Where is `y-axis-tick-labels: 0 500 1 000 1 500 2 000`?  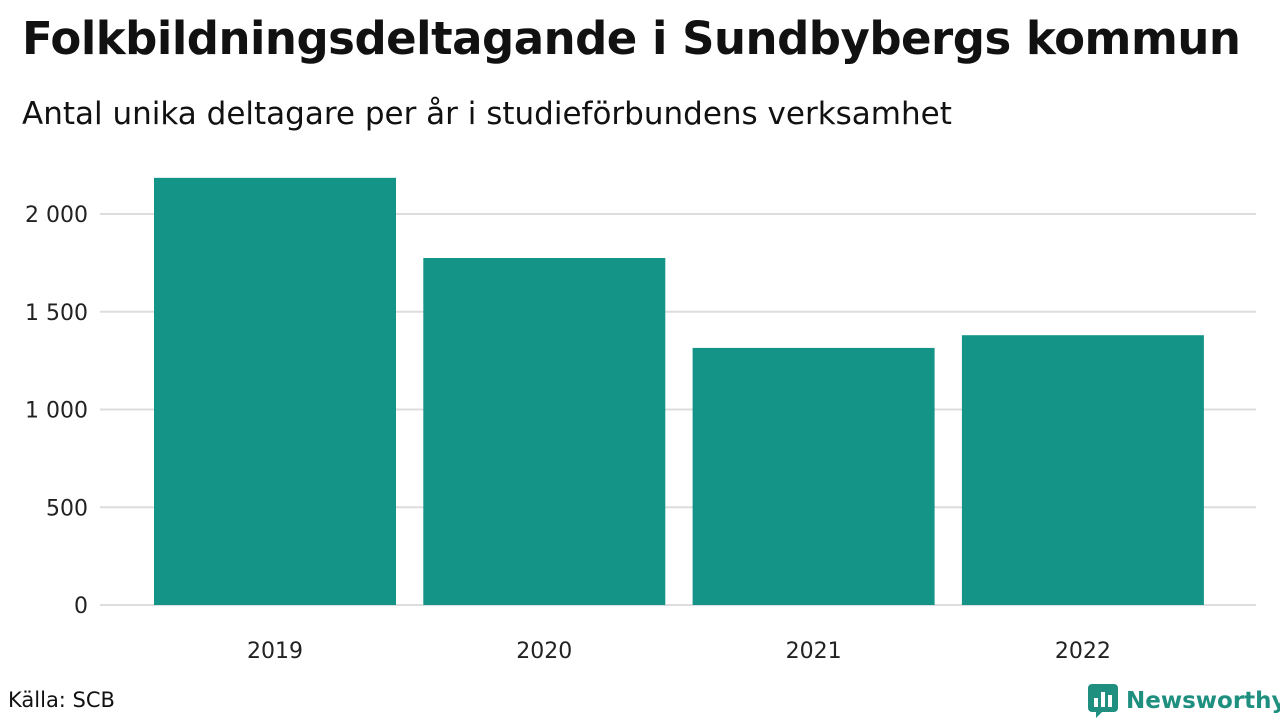 y-axis-tick-labels: 0 500 1 000 1 500 2 000 is located at coordinates (56, 411).